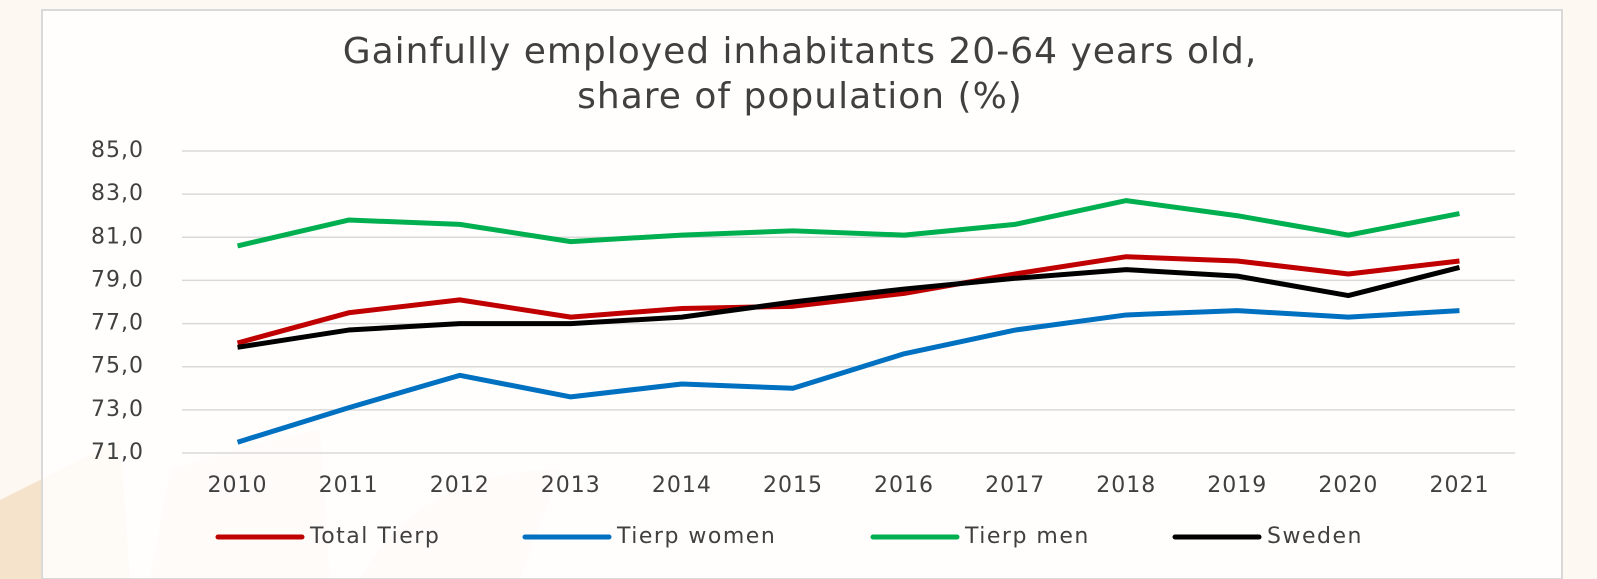 The height and width of the screenshot is (579, 1597). Describe the element at coordinates (117, 193) in the screenshot. I see `y-tick-label: 83,0` at that location.